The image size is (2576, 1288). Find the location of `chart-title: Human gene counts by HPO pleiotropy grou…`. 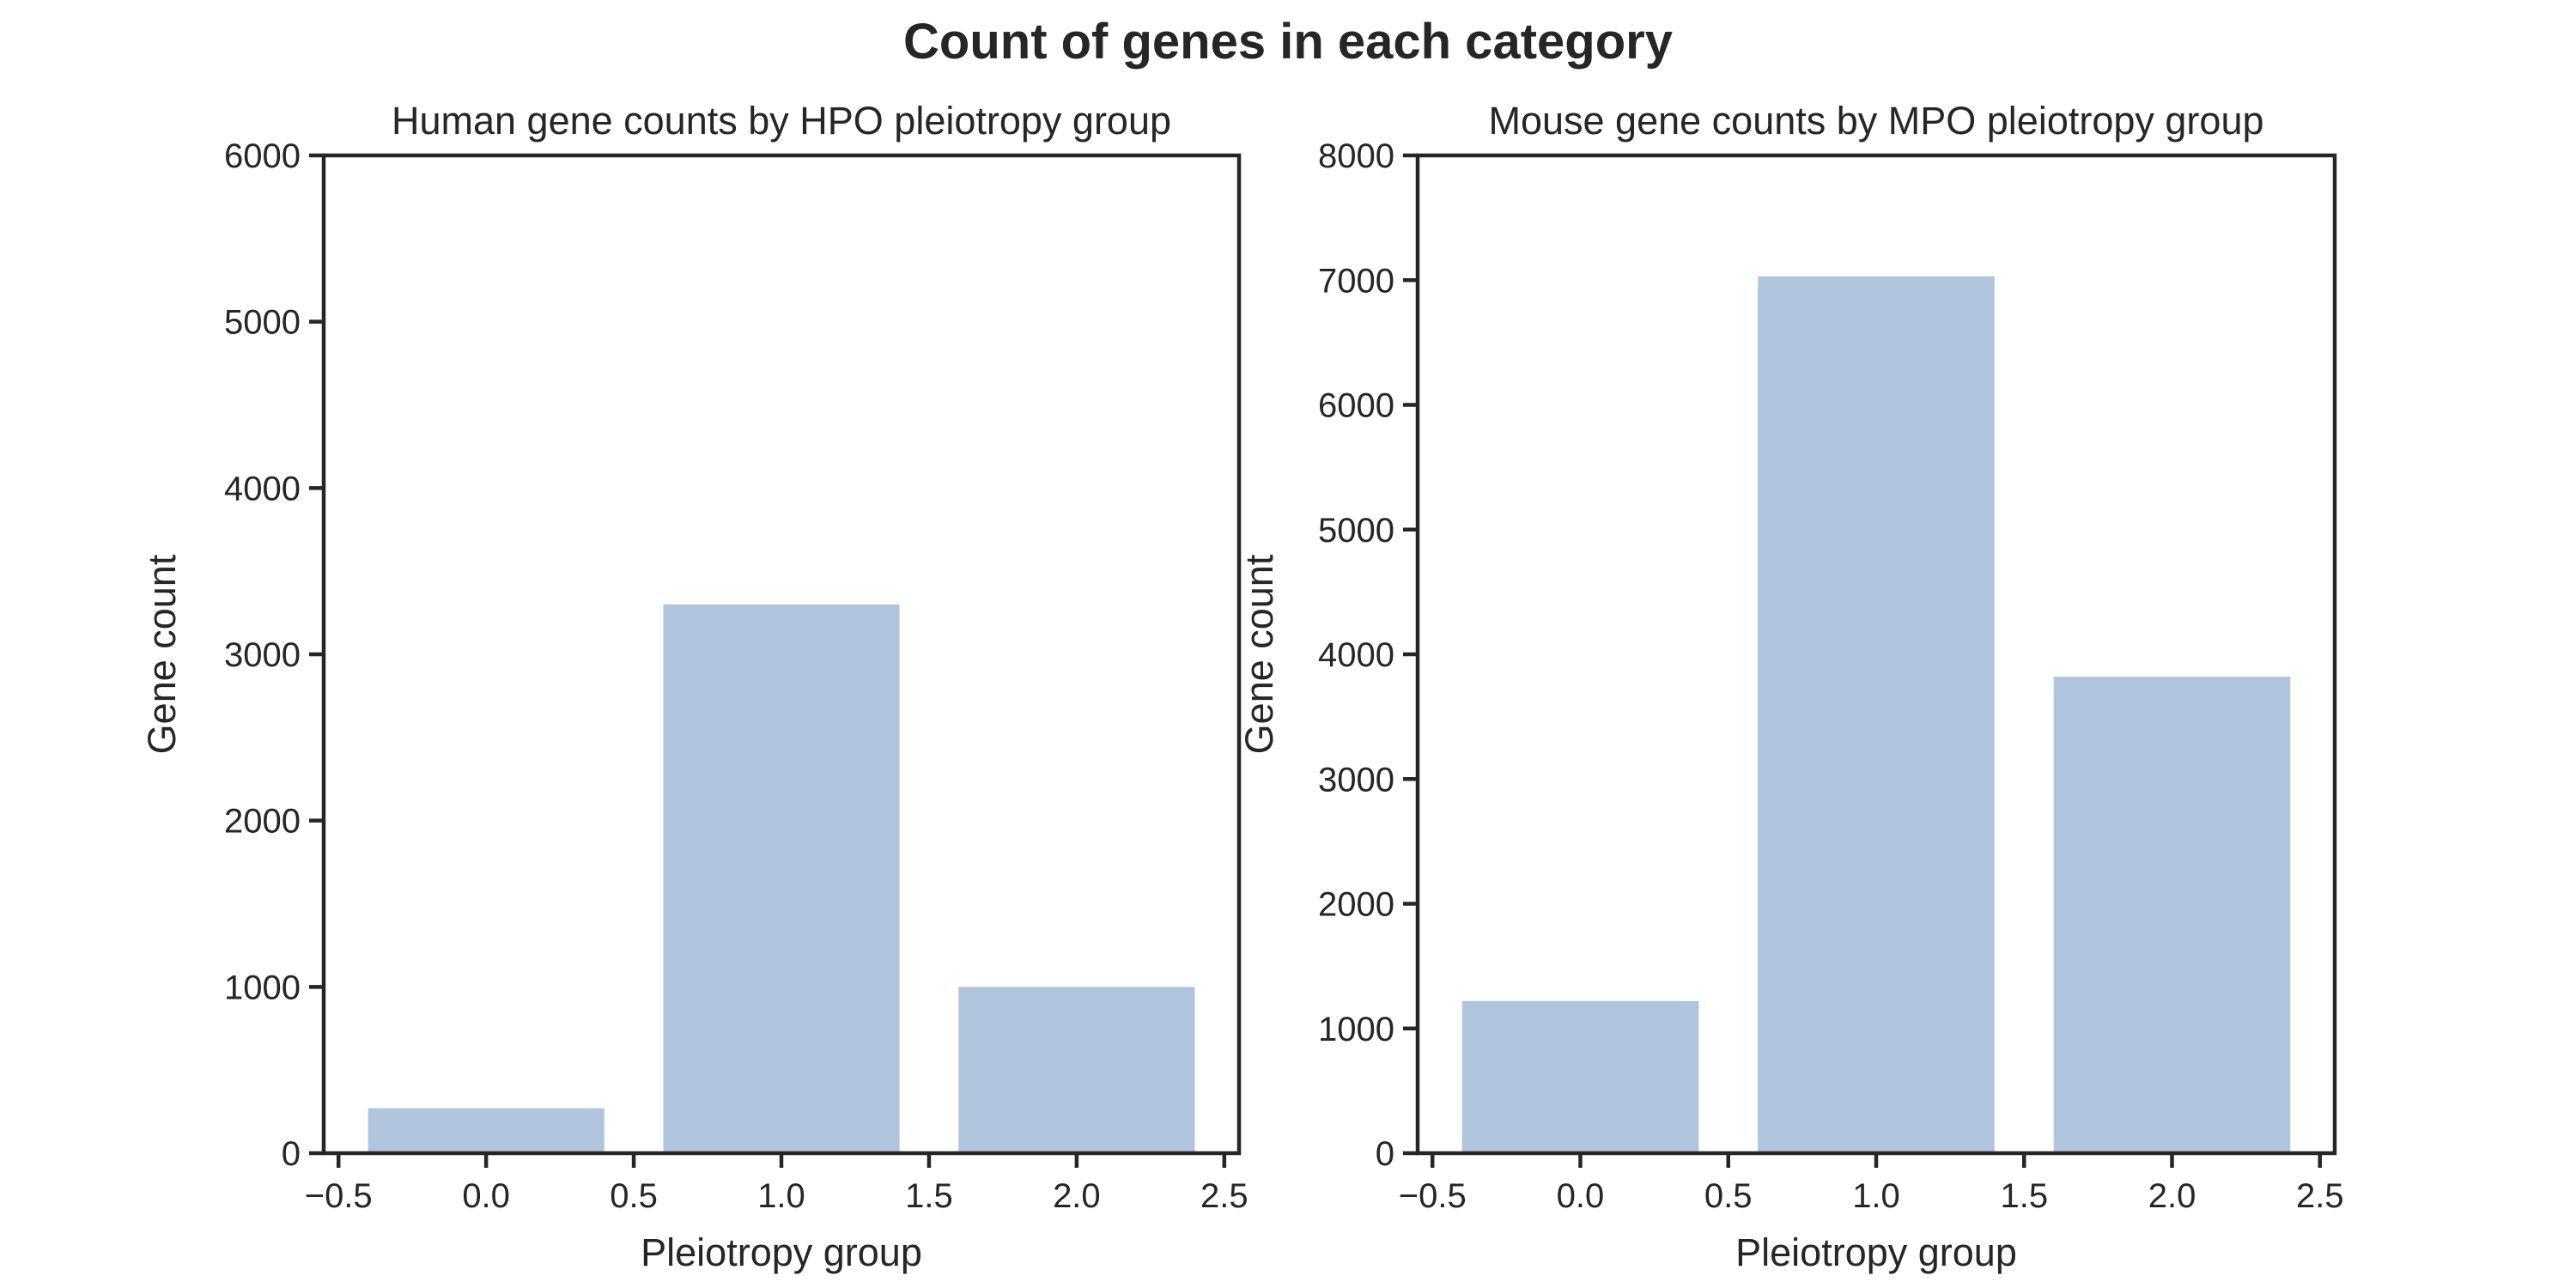

chart-title: Human gene counts by HPO pleiotropy grou… is located at coordinates (781, 121).